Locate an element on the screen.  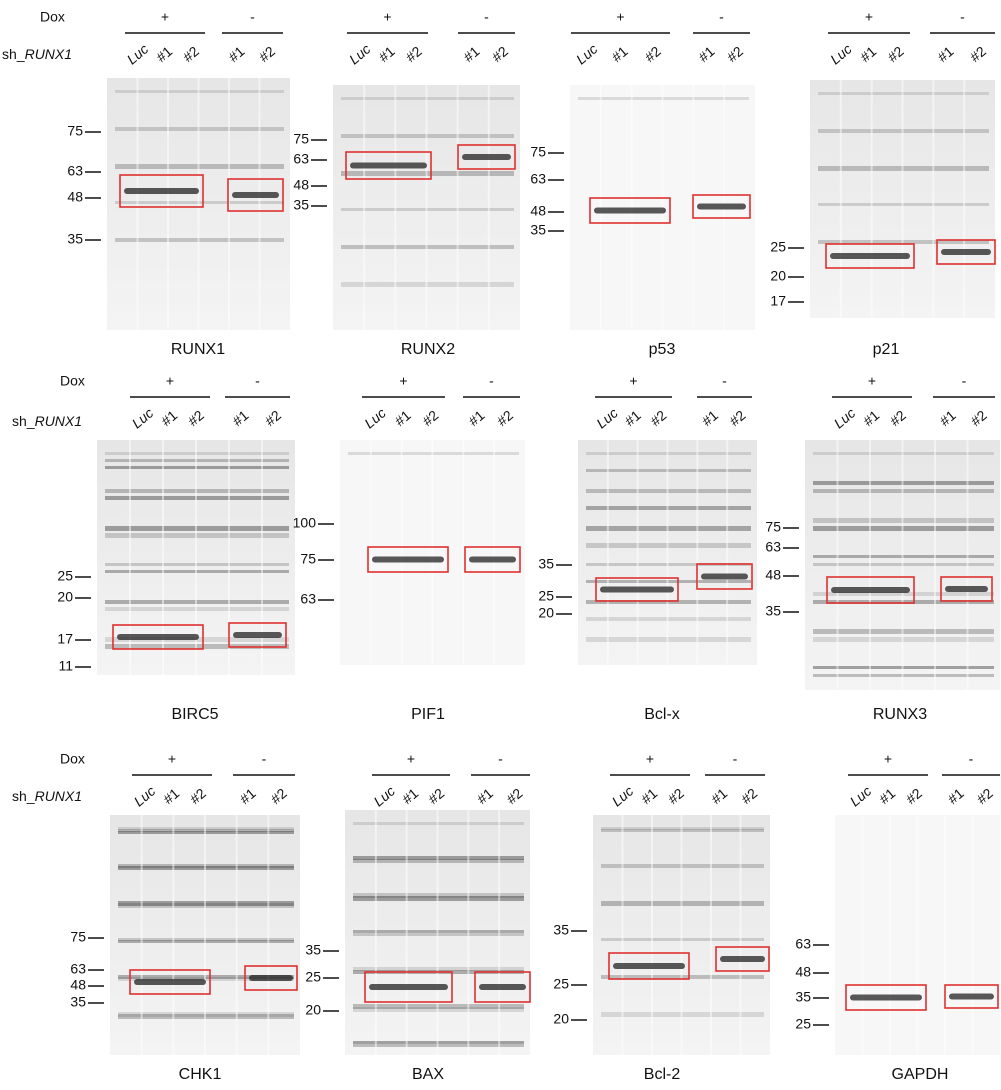
protein-name: CHK1 is located at coordinates (200, 1074).